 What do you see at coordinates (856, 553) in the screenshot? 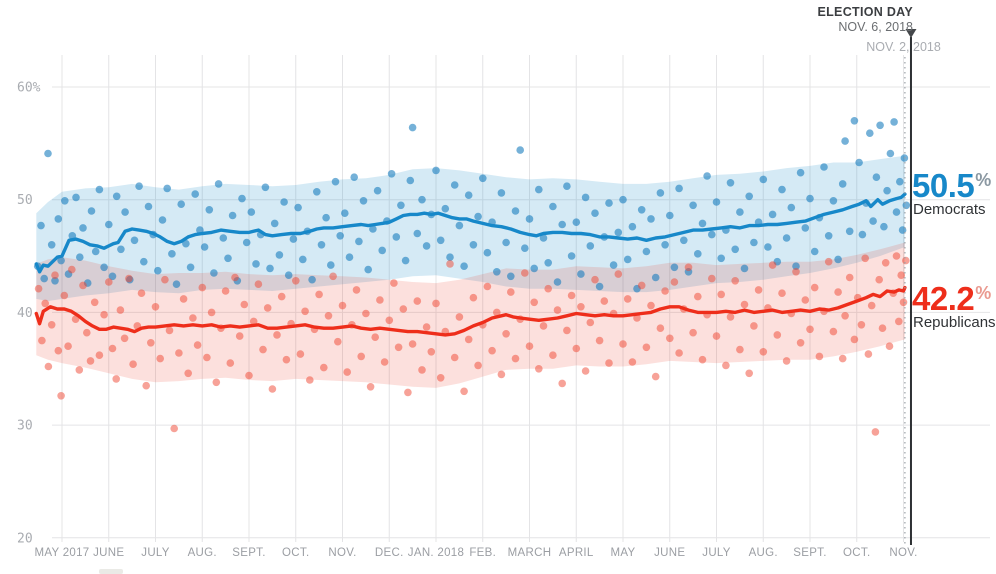
I see `x-axis-label: OCT.` at bounding box center [856, 553].